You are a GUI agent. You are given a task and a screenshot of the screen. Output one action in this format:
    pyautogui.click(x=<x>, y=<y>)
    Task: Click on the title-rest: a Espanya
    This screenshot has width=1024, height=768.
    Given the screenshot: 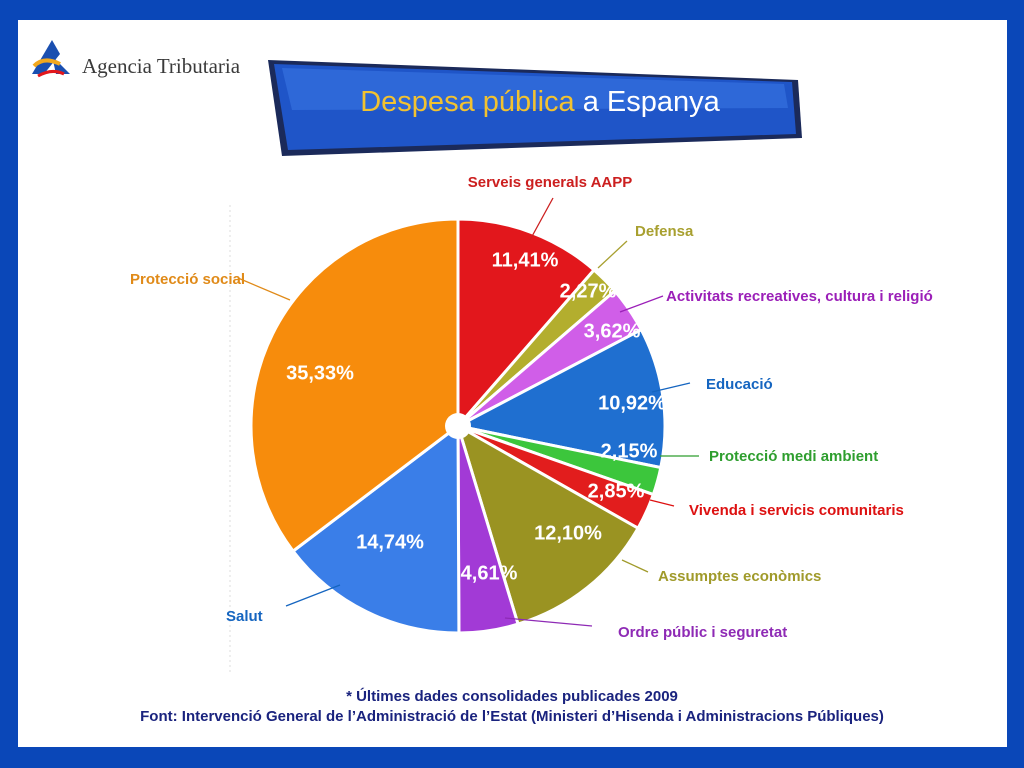 What is the action you would take?
    pyautogui.click(x=647, y=102)
    